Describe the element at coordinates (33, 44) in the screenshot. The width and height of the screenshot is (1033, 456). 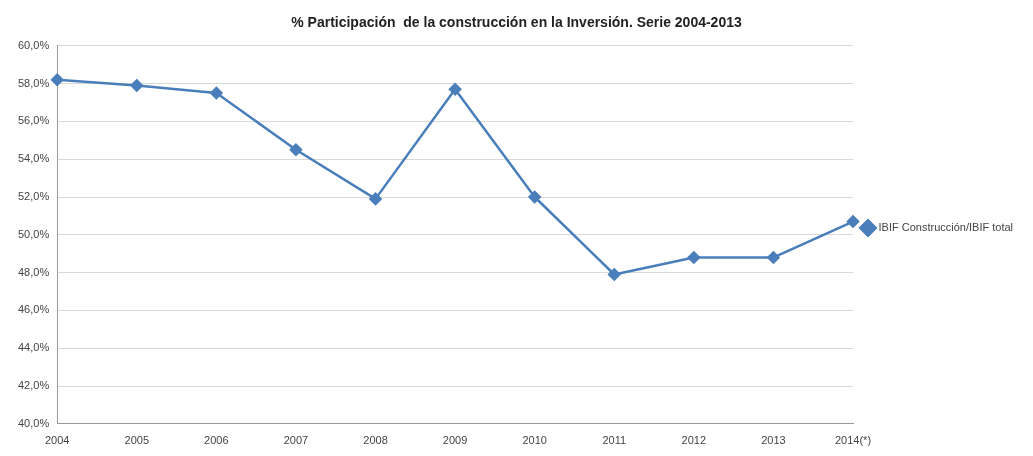
I see `y-tick-label: 60,0%` at that location.